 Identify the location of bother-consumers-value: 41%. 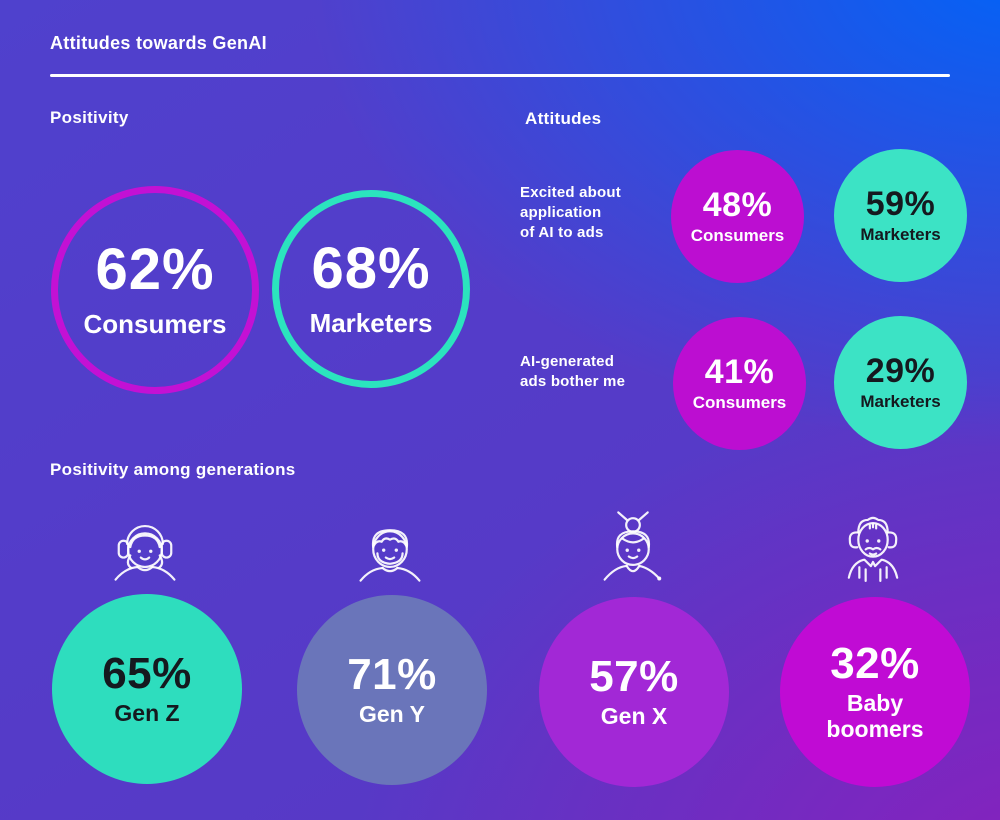
(739, 371).